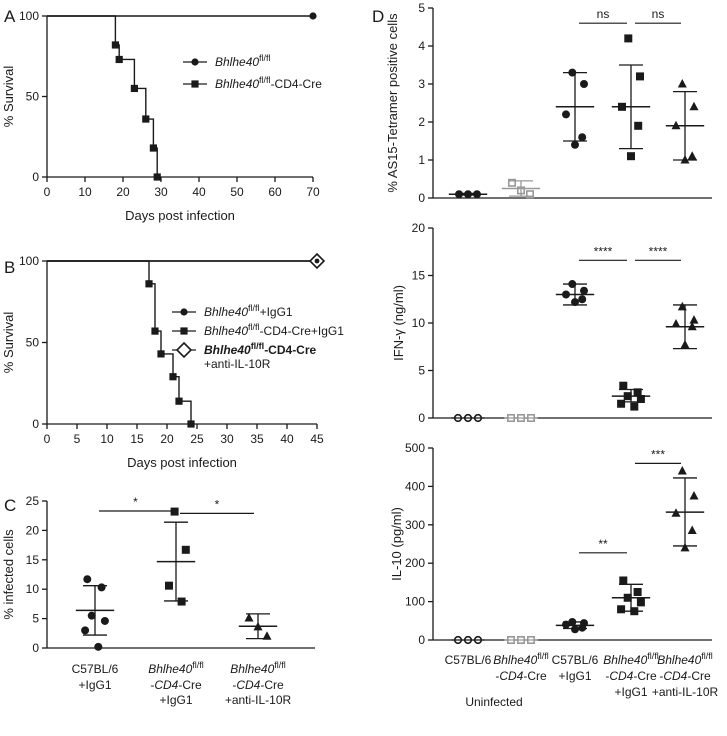 Image resolution: width=727 pixels, height=736 pixels. Describe the element at coordinates (415, 448) in the screenshot. I see `y-tick-label: 500` at that location.